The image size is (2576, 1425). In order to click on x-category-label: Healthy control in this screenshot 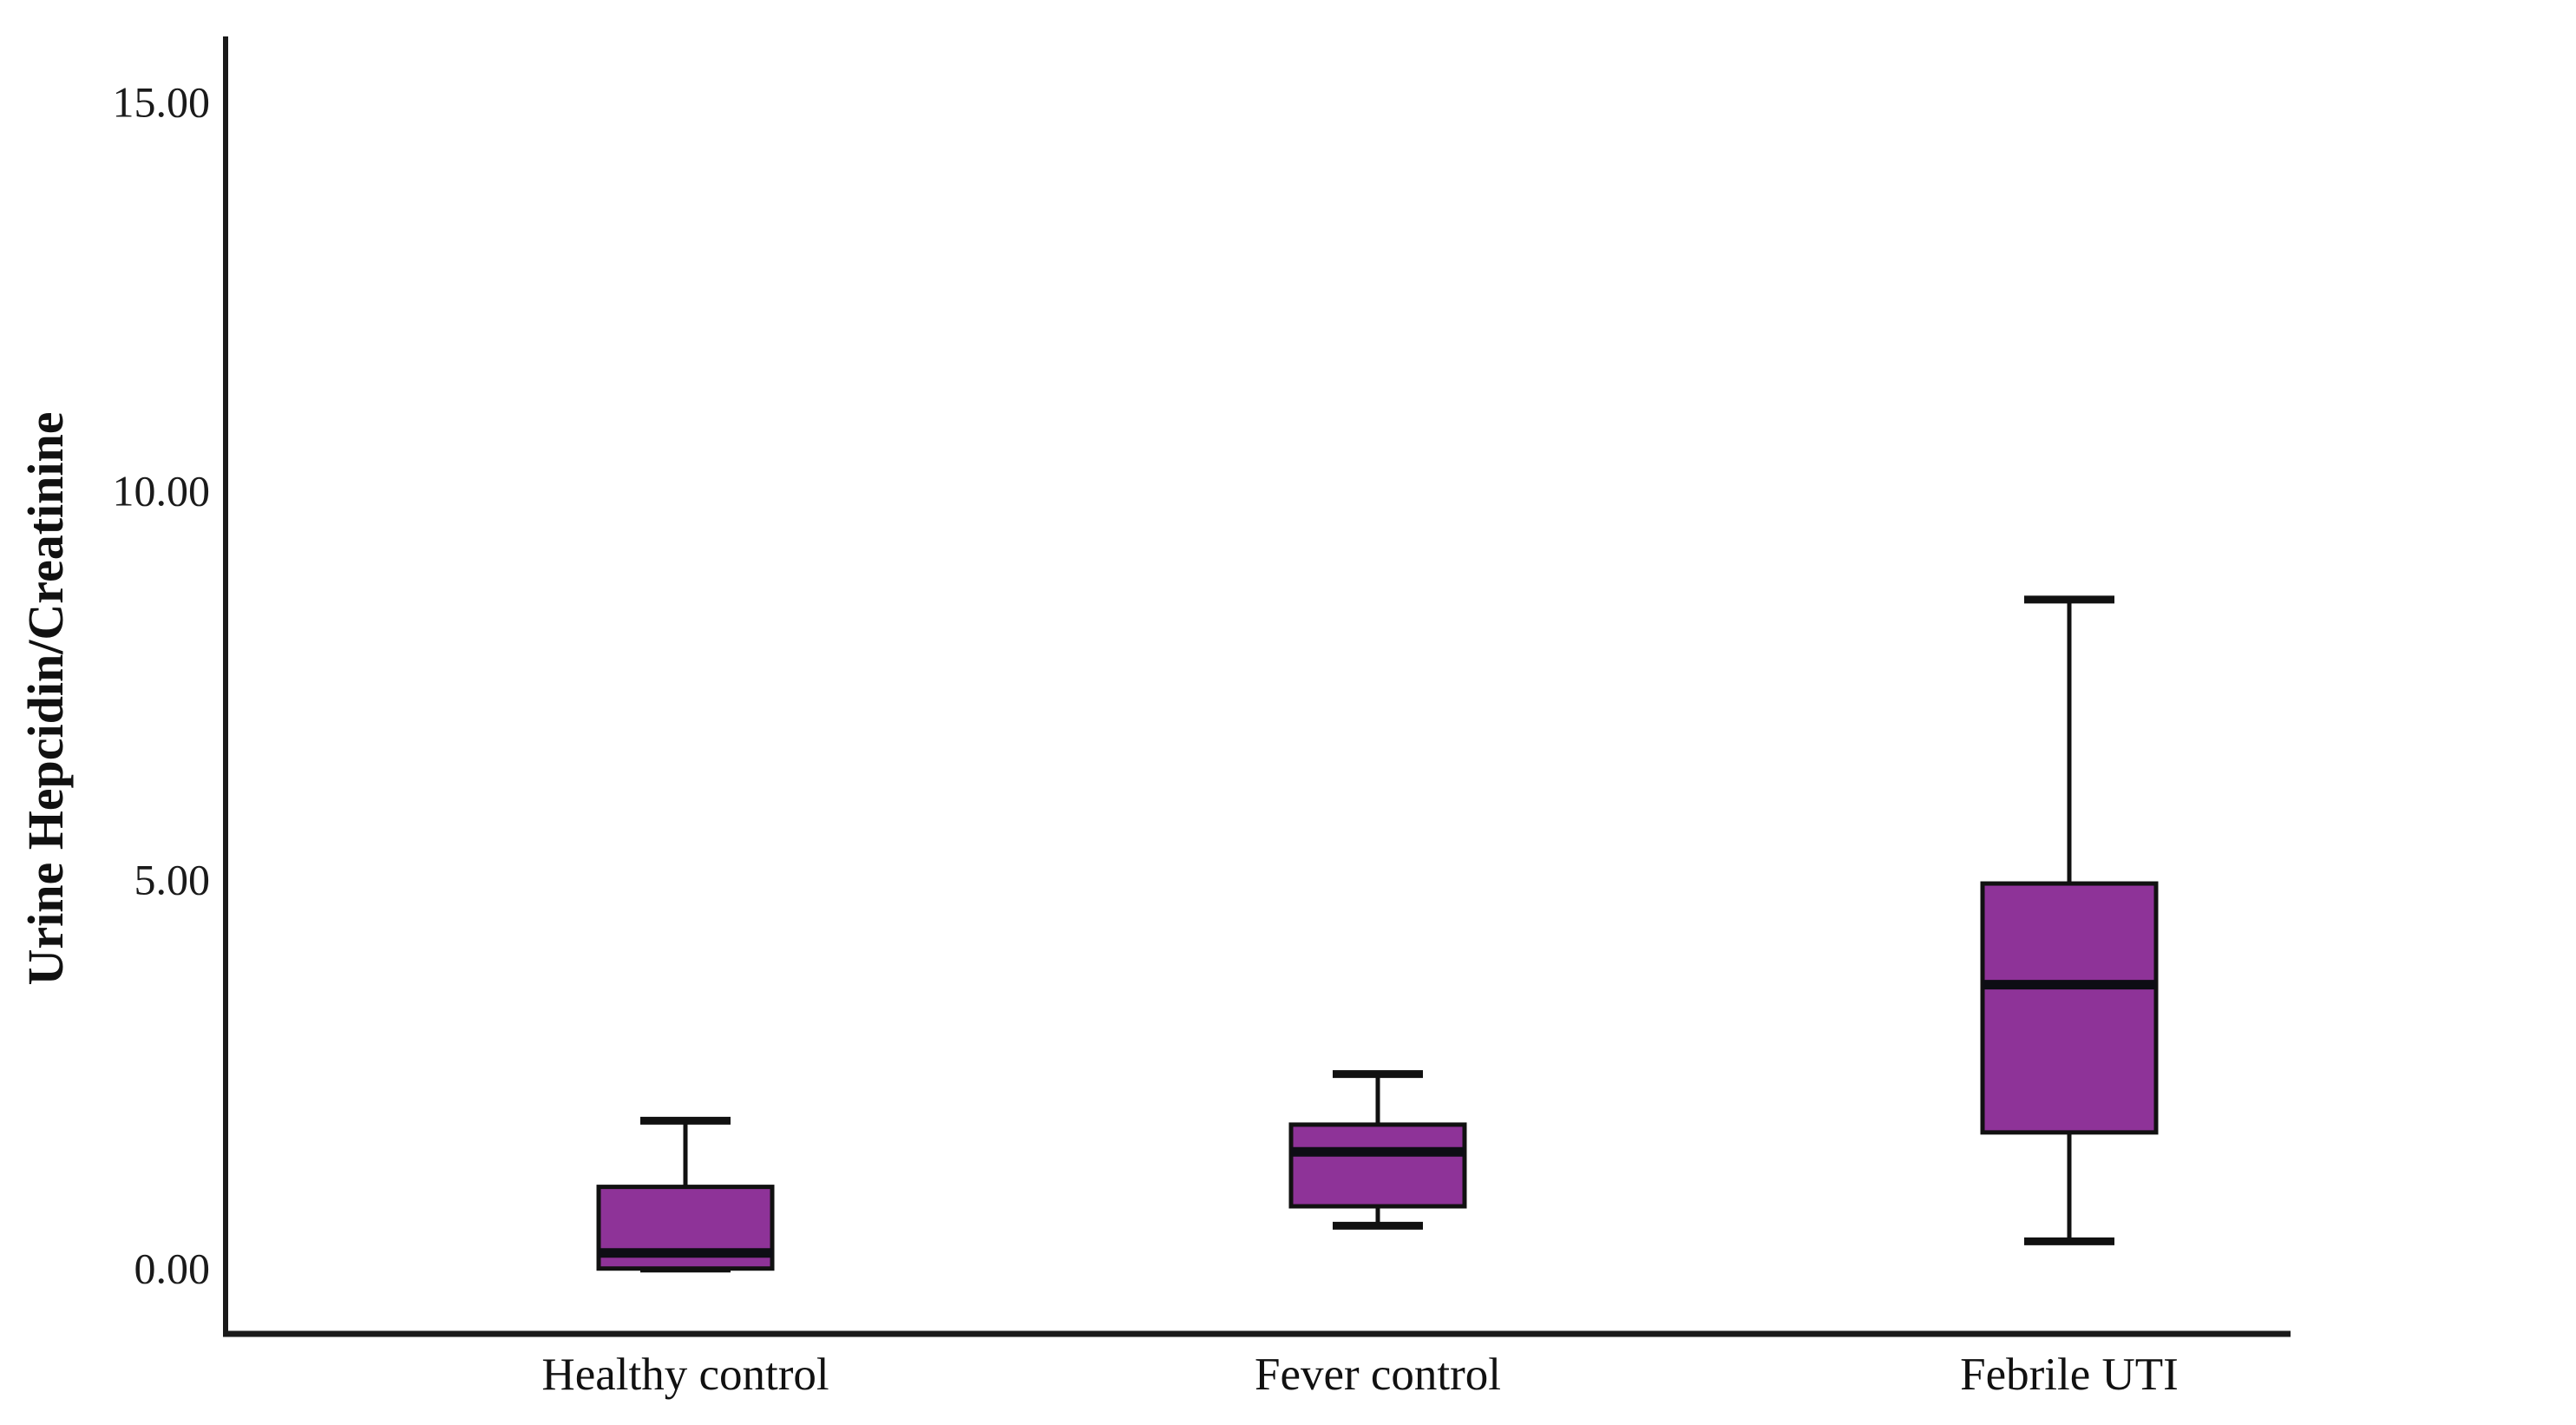, I will do `click(685, 1374)`.